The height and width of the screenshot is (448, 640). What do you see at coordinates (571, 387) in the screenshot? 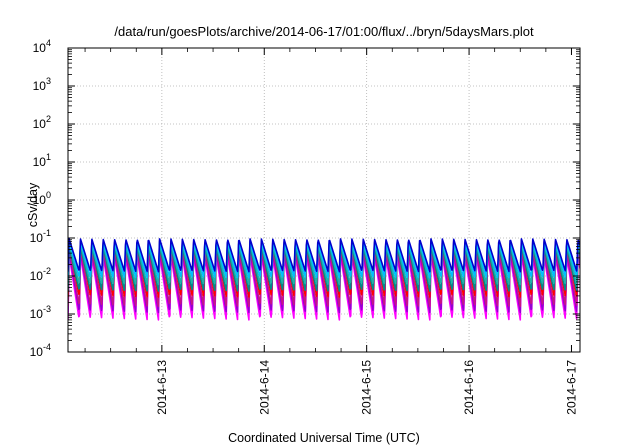
I see `x-tick-label: 2014-6-17` at bounding box center [571, 387].